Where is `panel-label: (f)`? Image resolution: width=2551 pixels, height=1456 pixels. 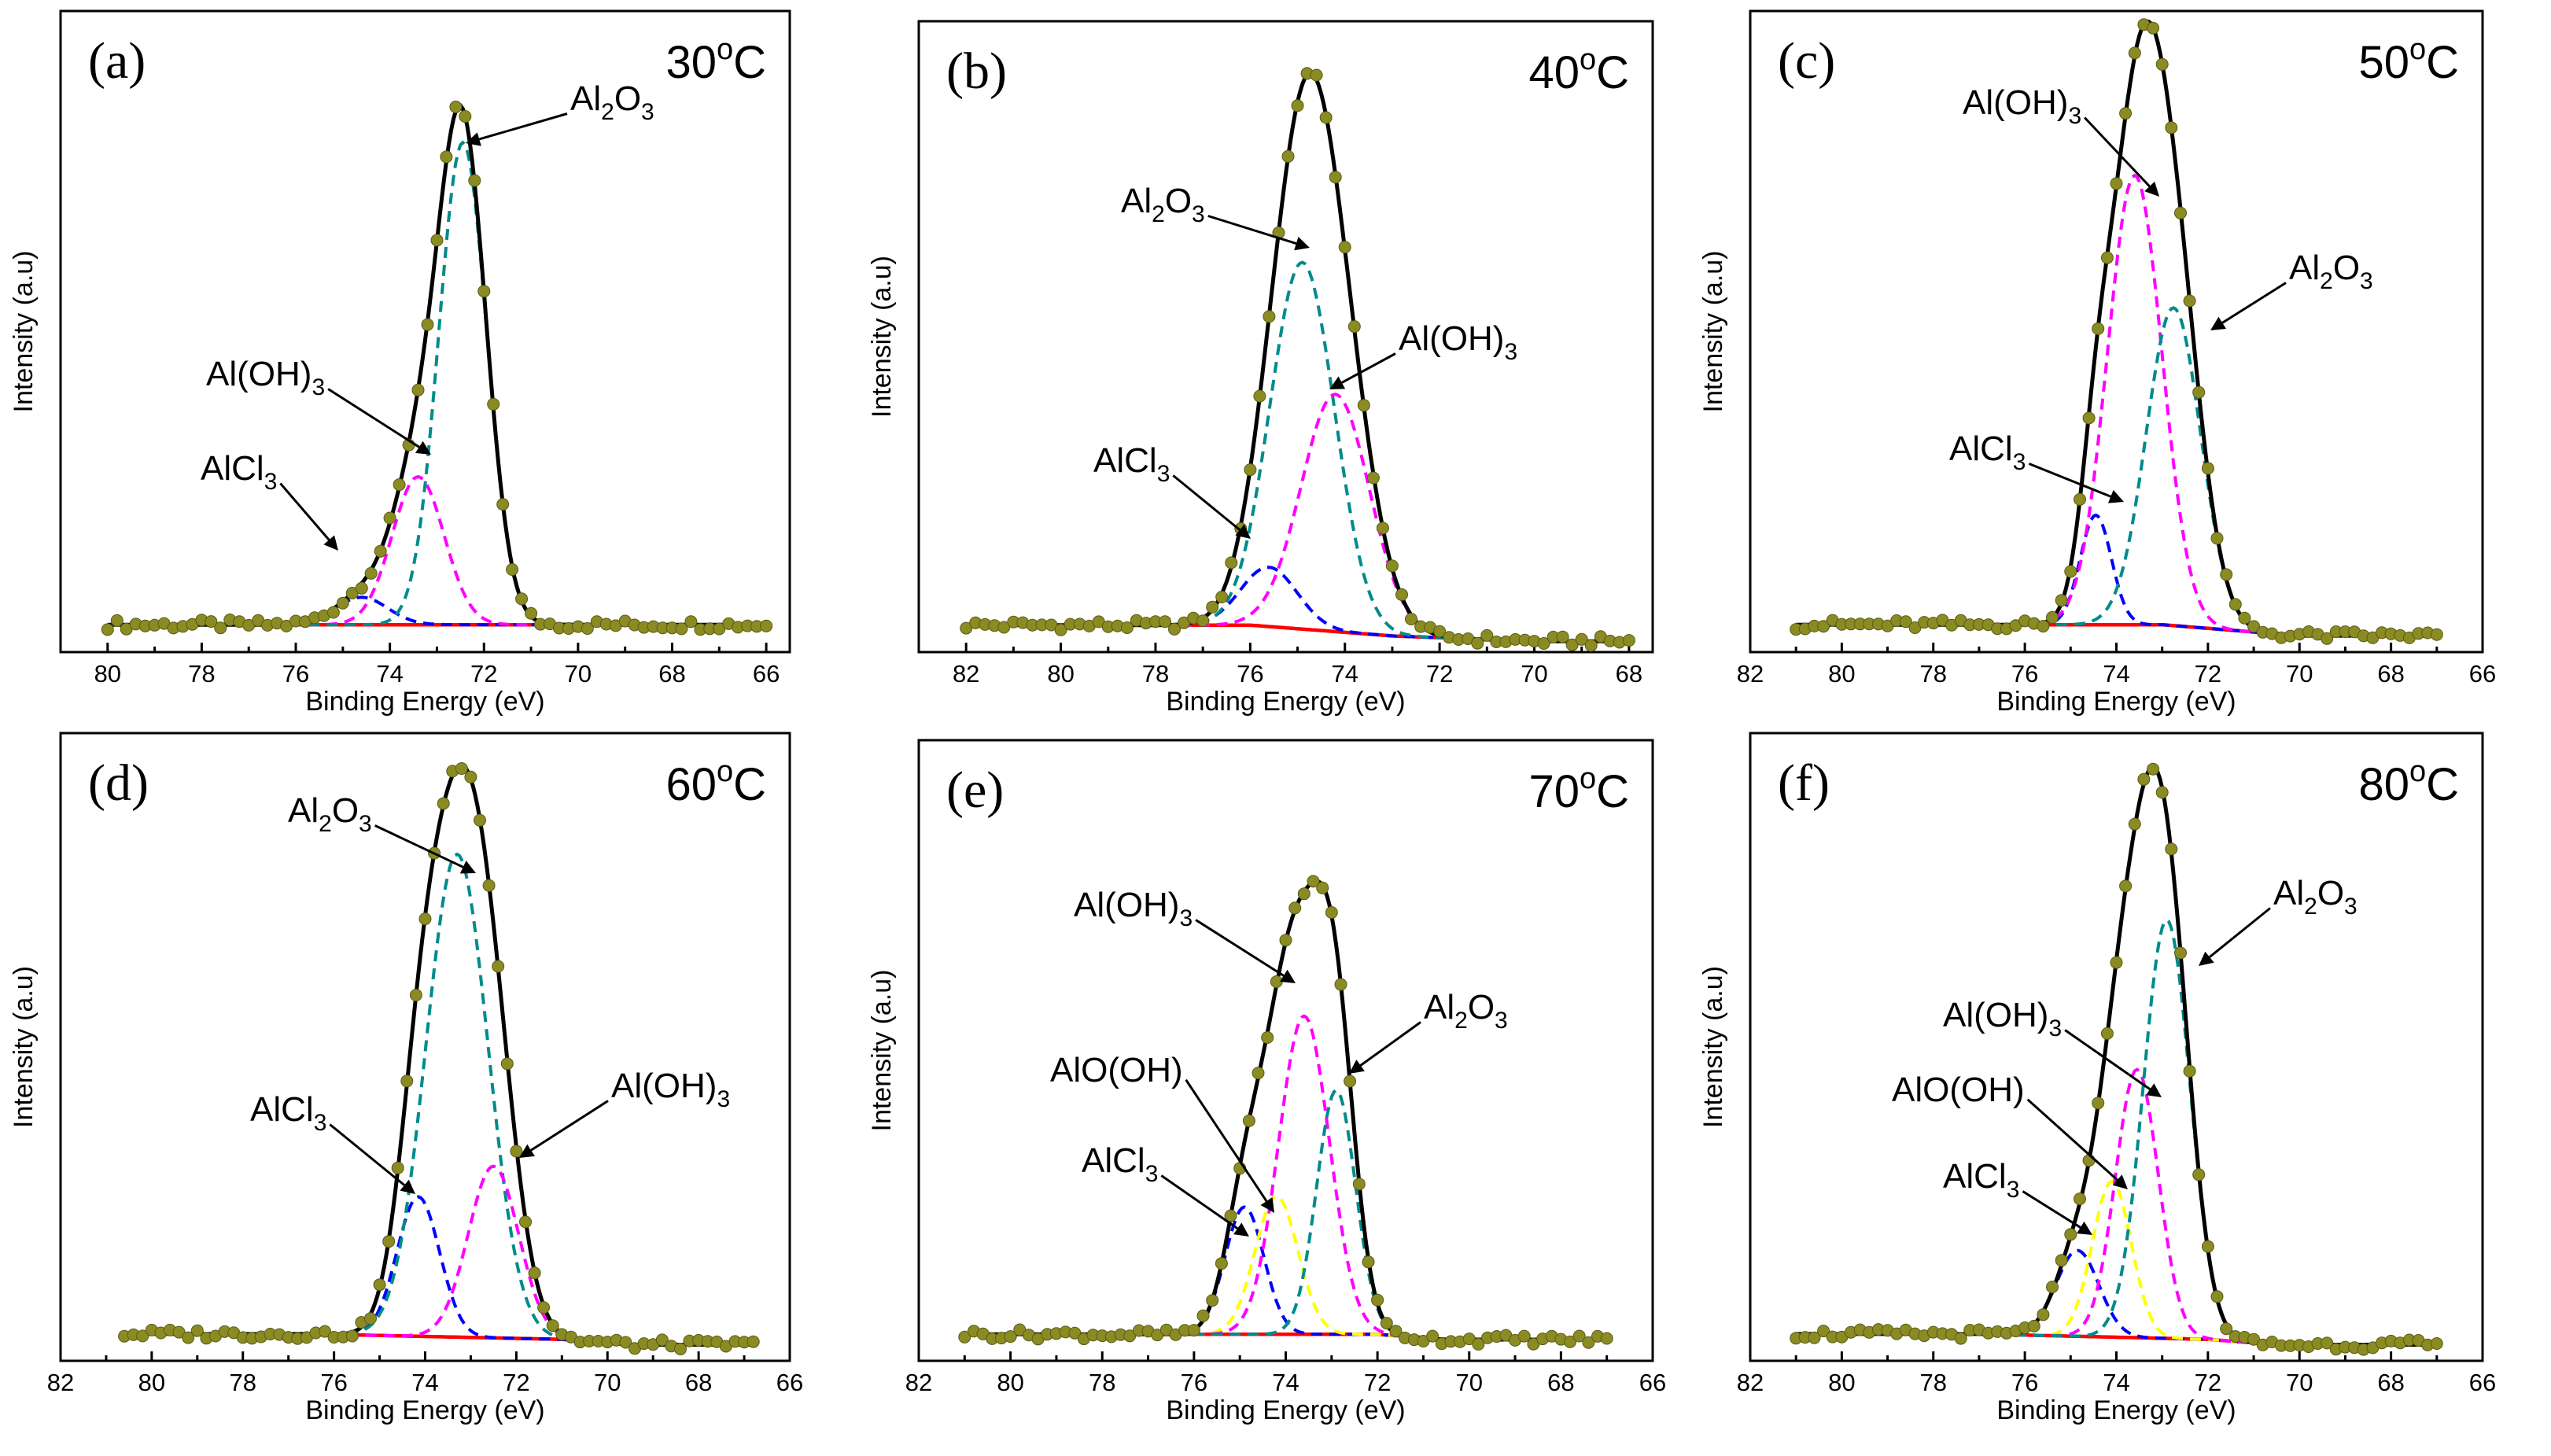
panel-label: (f) is located at coordinates (1804, 783).